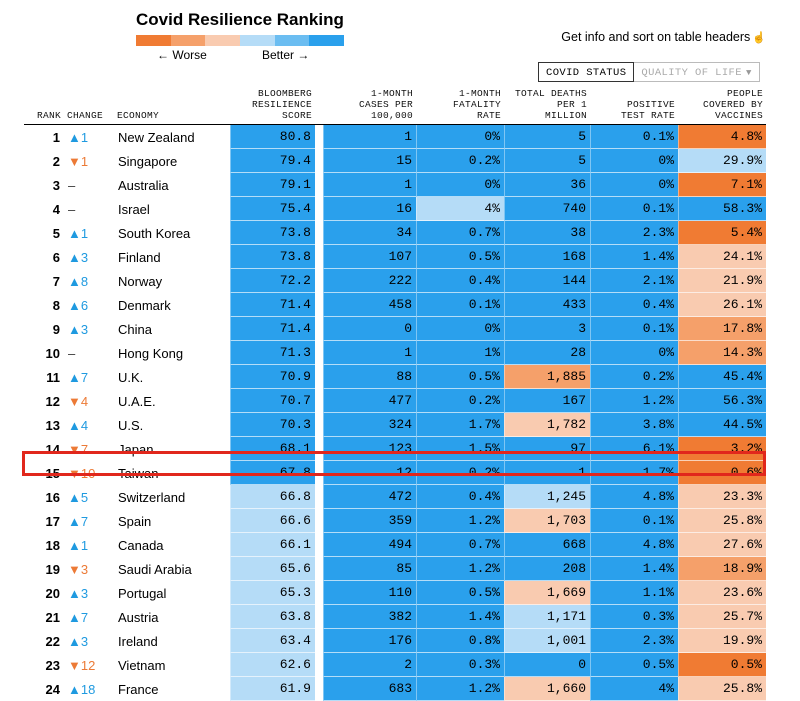 The image size is (800, 701). I want to click on header-change: CHANGE, so click(89, 106).